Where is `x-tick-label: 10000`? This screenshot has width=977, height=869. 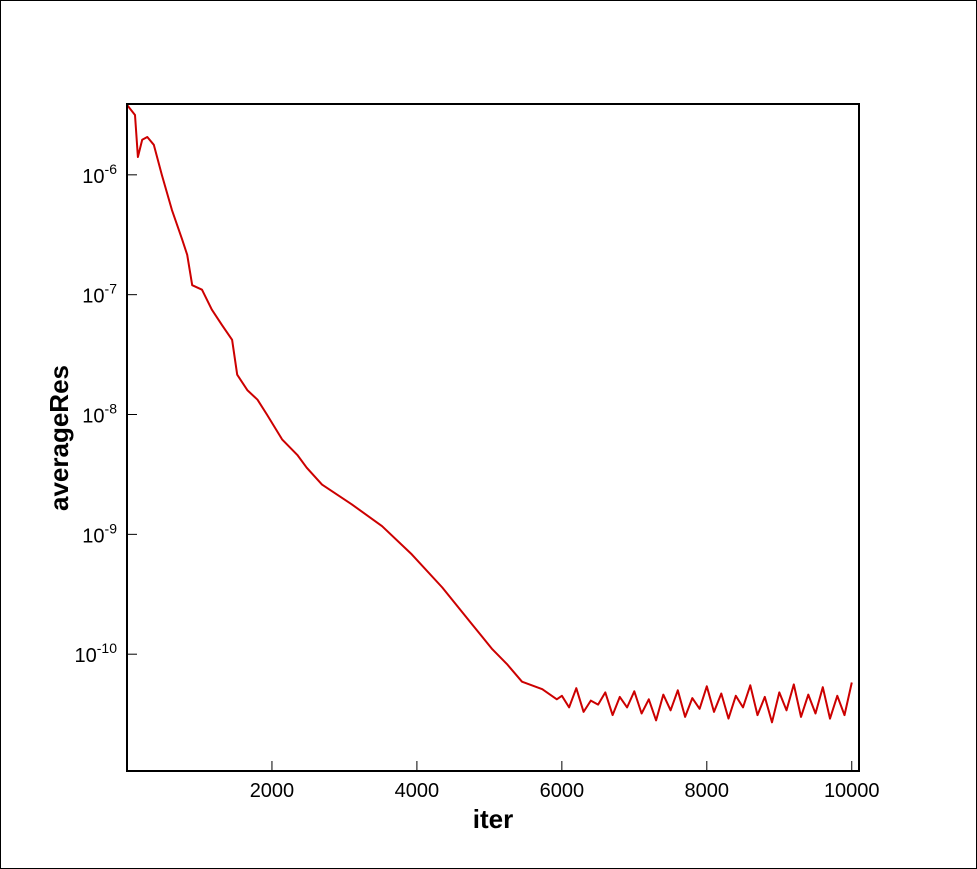
x-tick-label: 10000 is located at coordinates (852, 791).